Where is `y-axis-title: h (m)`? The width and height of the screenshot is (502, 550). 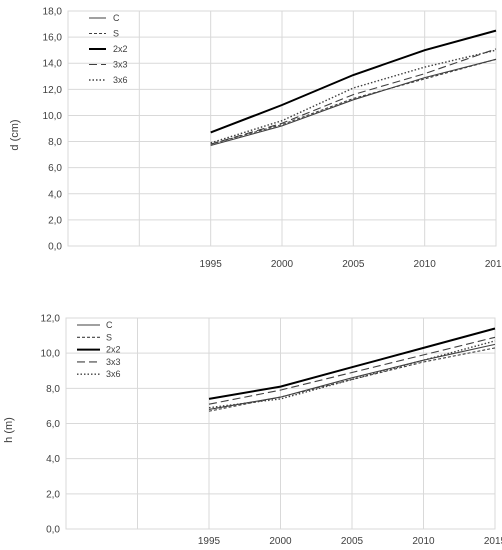 y-axis-title: h (m) is located at coordinates (9, 430).